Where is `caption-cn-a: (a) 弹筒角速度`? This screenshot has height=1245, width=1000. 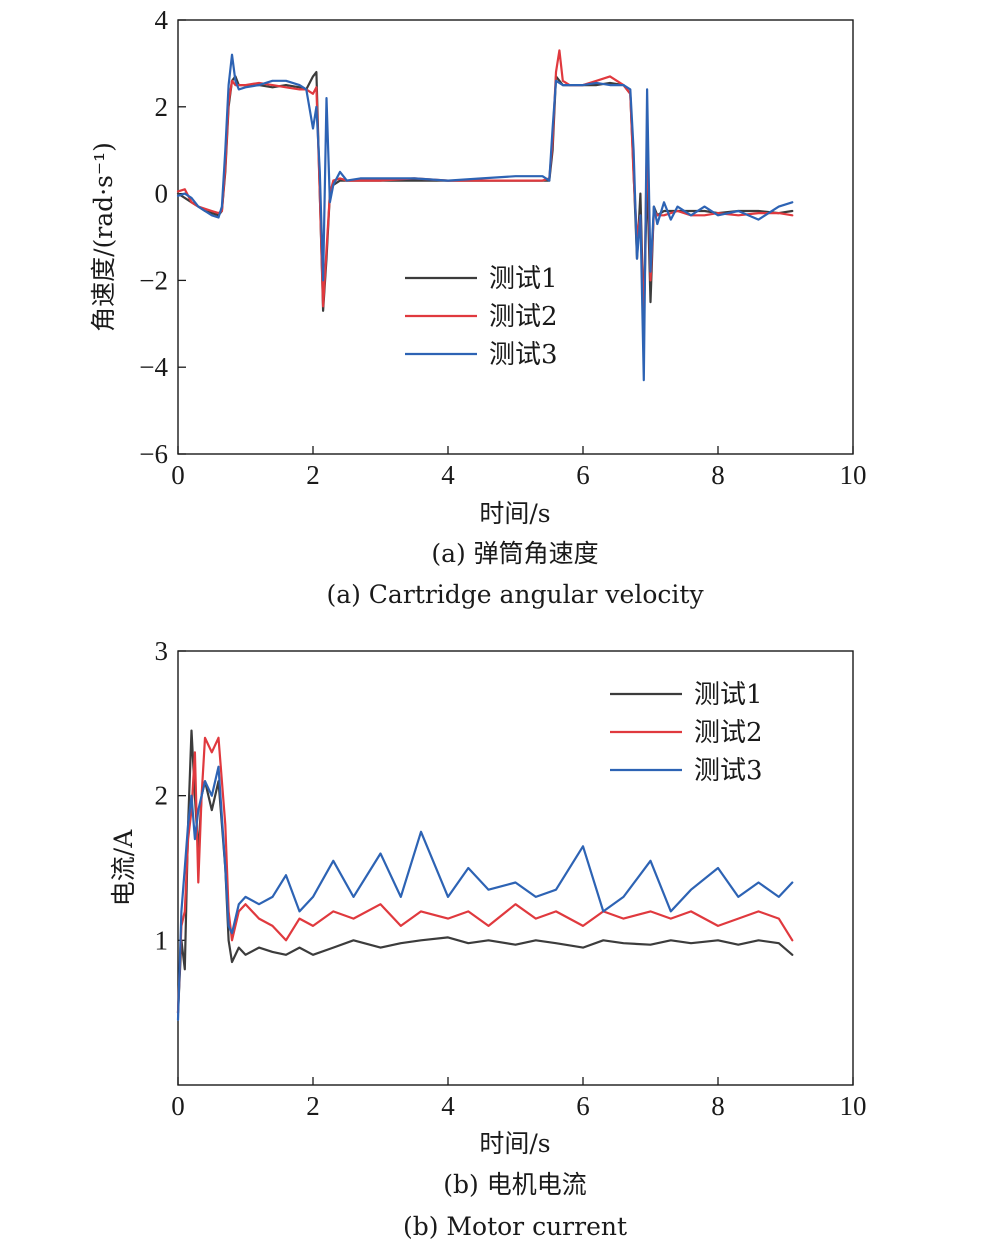
caption-cn-a: (a) 弹筒角速度 is located at coordinates (514, 553).